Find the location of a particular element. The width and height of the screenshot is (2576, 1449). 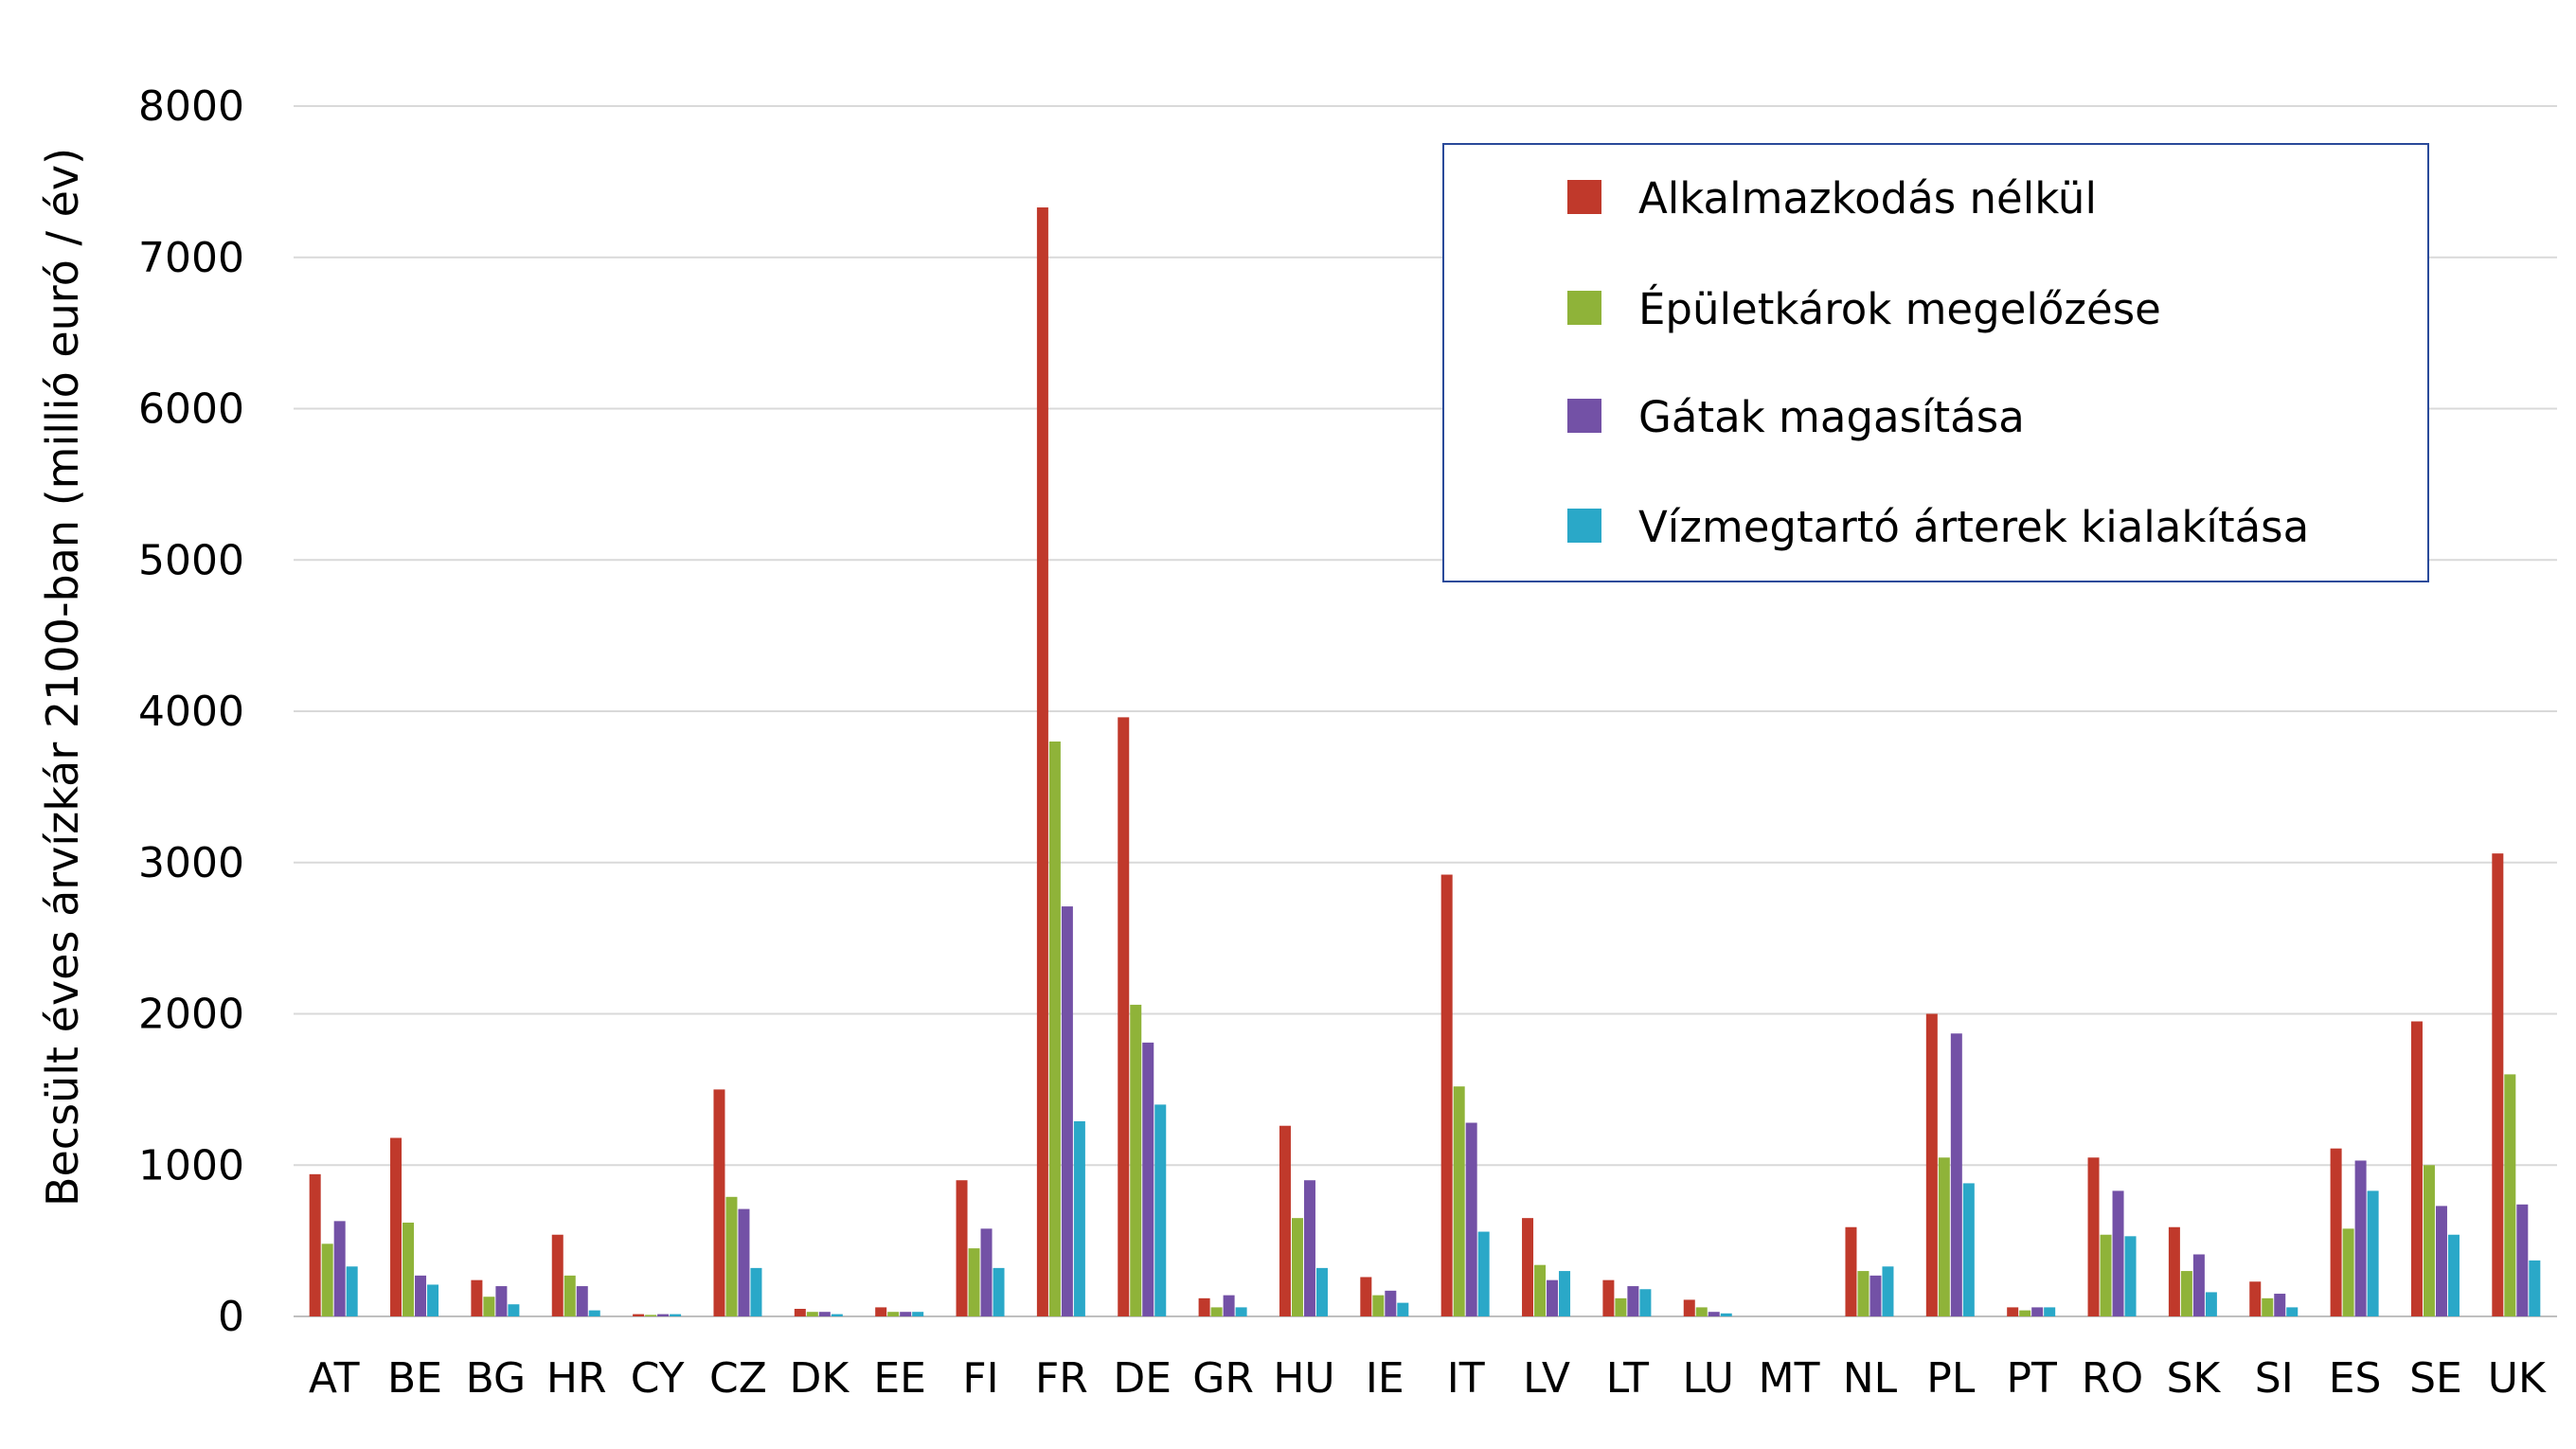

x-tick-label: NL is located at coordinates (1870, 1378).